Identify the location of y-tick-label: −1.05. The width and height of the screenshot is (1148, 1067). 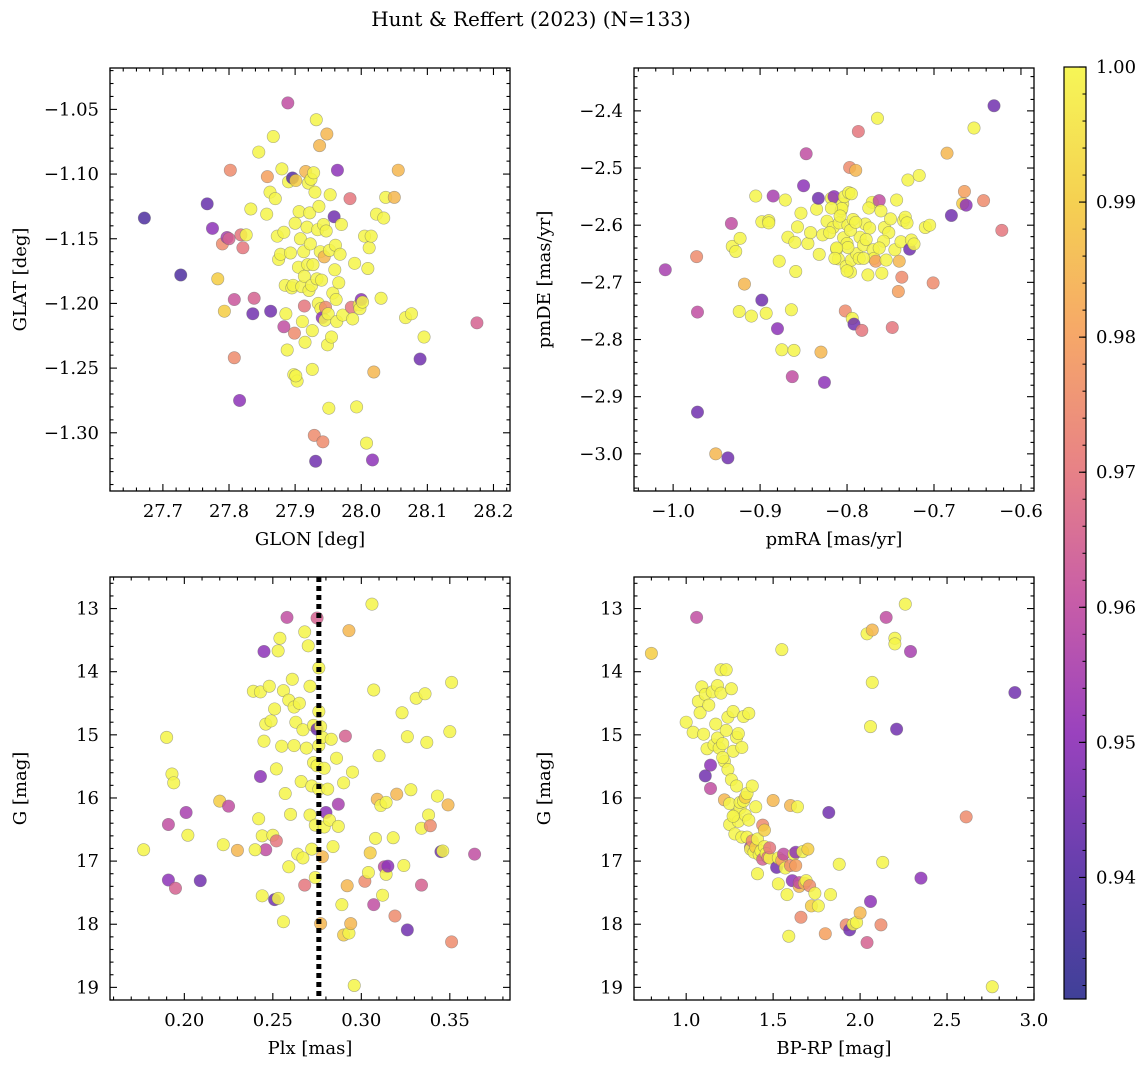
(71, 109).